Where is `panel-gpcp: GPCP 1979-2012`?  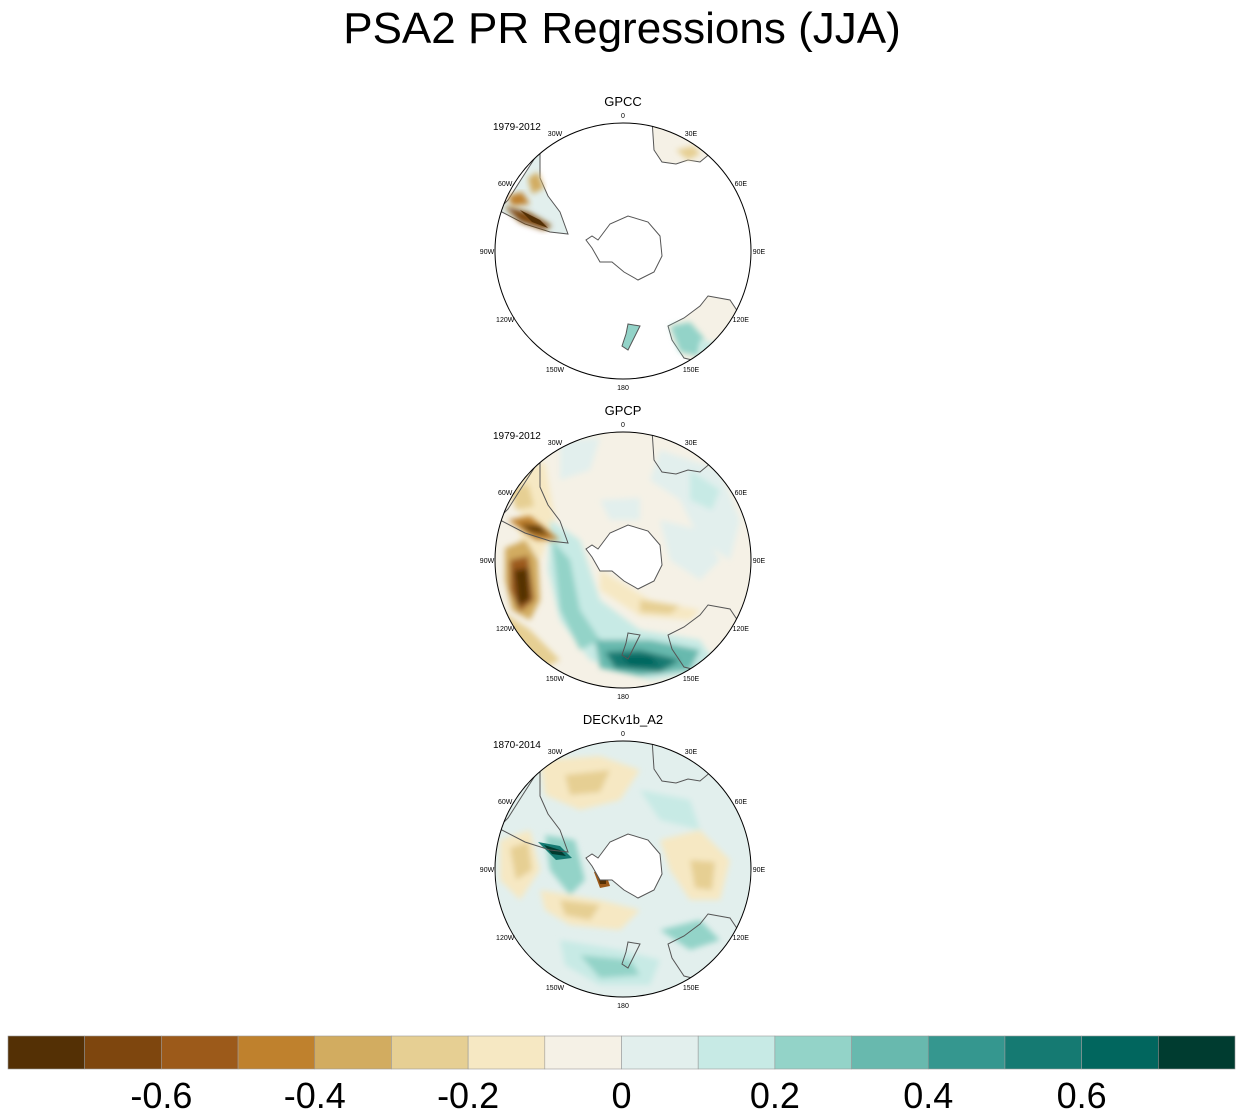 panel-gpcp: GPCP 1979-2012 is located at coordinates (623, 552).